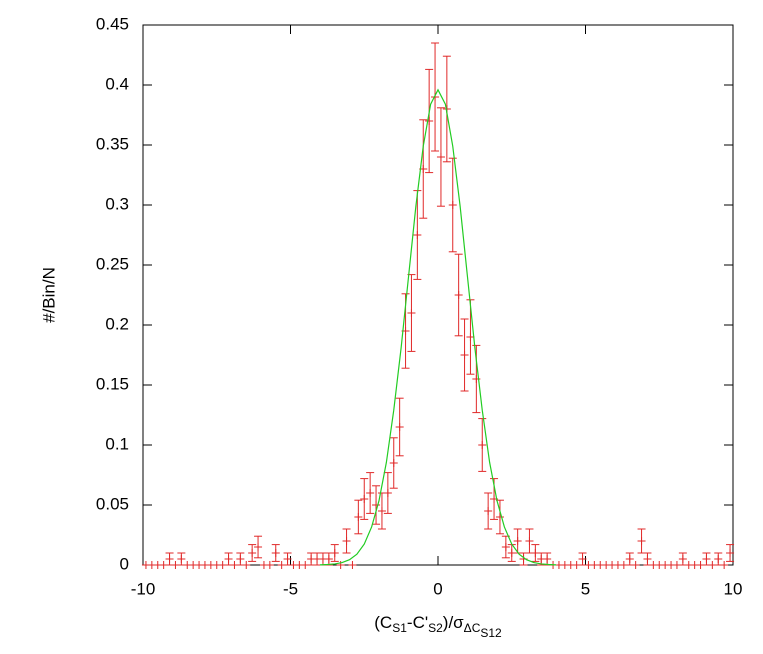 The image size is (763, 654). I want to click on x-axis-label-part: -C', so click(417, 622).